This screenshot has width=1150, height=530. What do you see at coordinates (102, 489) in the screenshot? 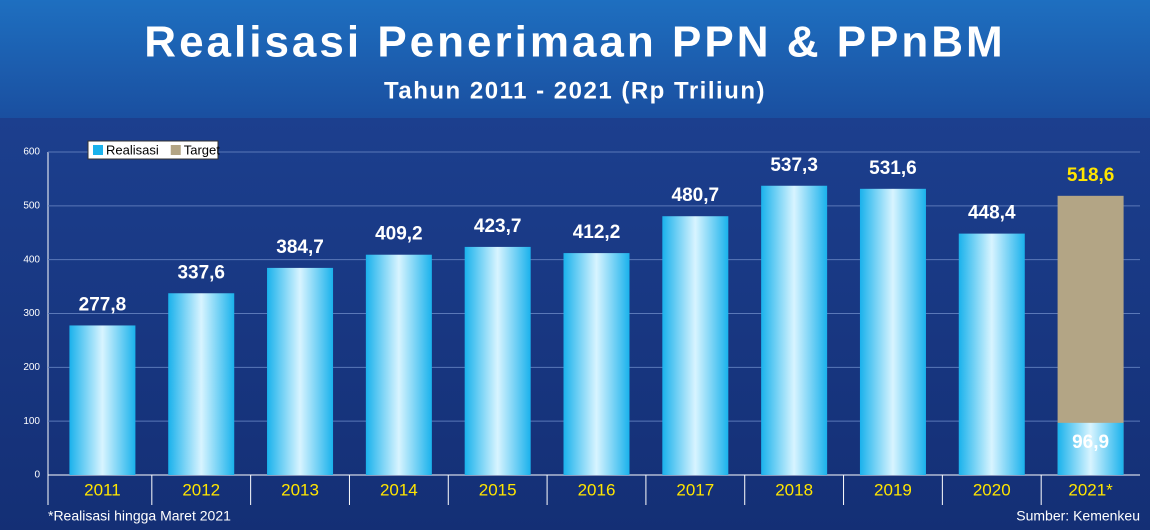
I see `x-tick-label: 2011` at bounding box center [102, 489].